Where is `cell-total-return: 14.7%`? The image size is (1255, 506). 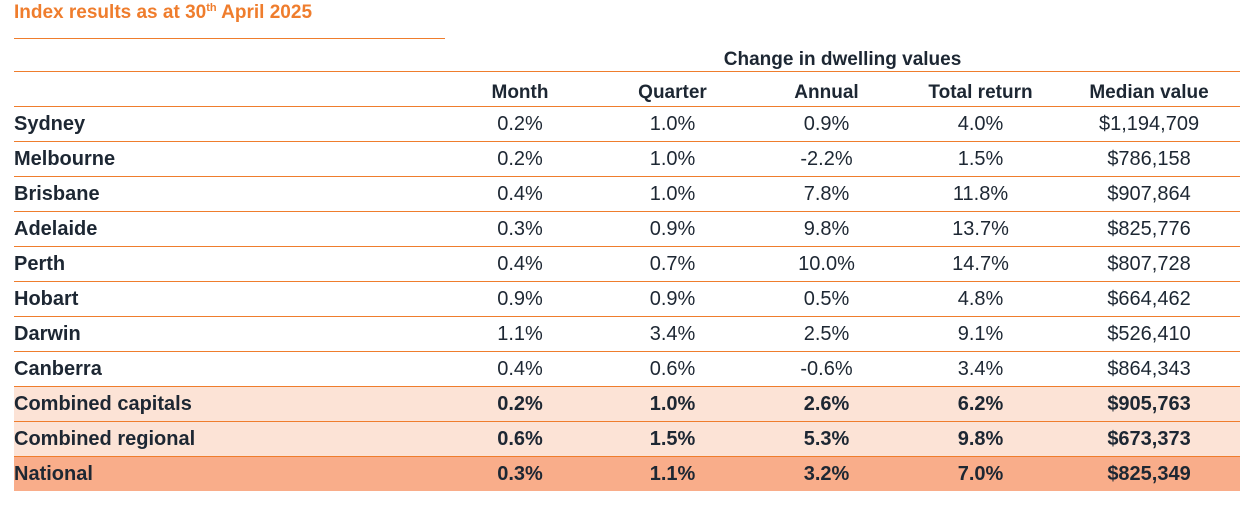 cell-total-return: 14.7% is located at coordinates (980, 264).